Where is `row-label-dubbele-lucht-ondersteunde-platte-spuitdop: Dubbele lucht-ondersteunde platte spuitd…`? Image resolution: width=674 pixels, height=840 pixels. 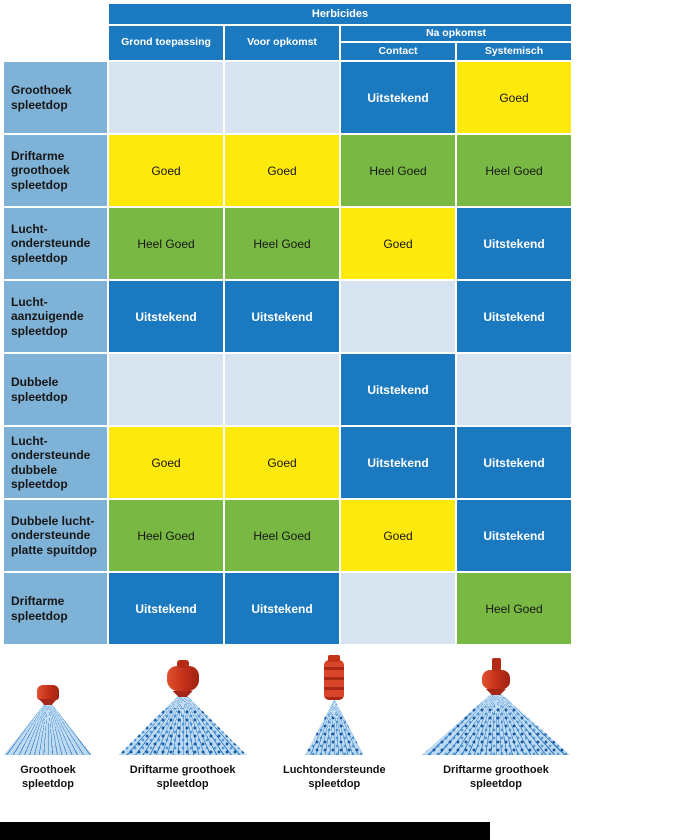
row-label-dubbele-lucht-ondersteunde-platte-spuitdop: Dubbele lucht-ondersteunde platte spuitd… is located at coordinates (55, 535).